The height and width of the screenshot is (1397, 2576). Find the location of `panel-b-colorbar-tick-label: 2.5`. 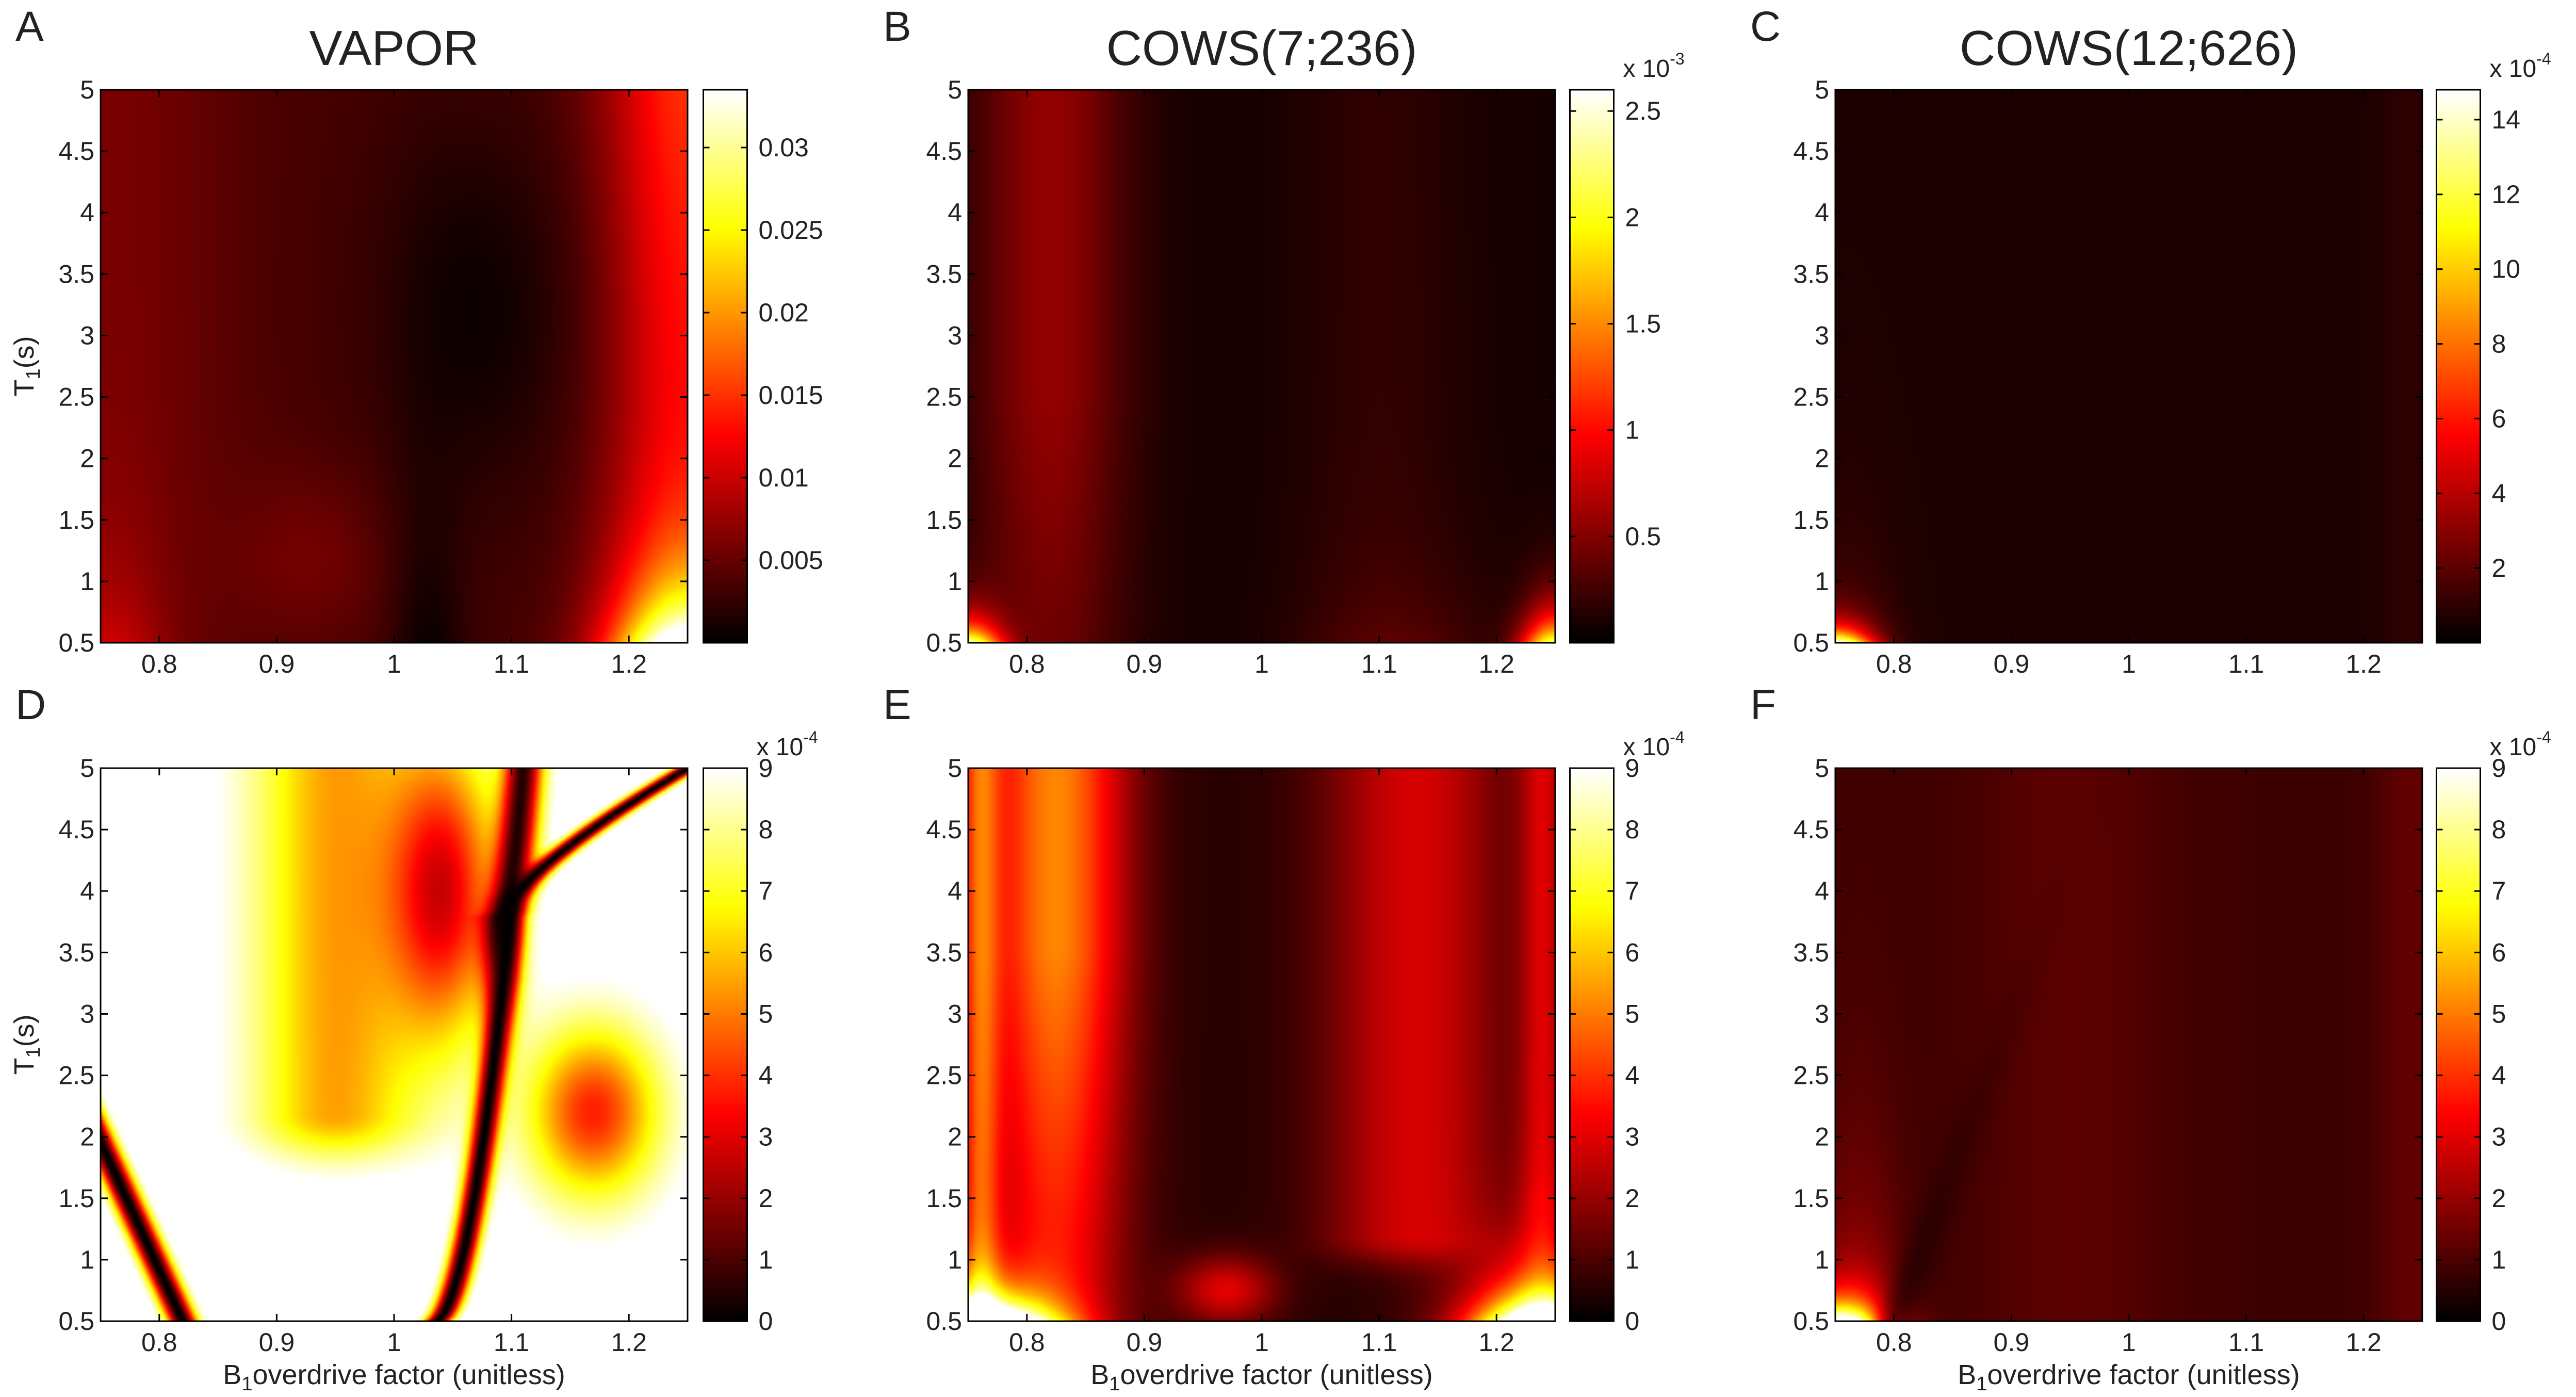

panel-b-colorbar-tick-label: 2.5 is located at coordinates (1643, 110).